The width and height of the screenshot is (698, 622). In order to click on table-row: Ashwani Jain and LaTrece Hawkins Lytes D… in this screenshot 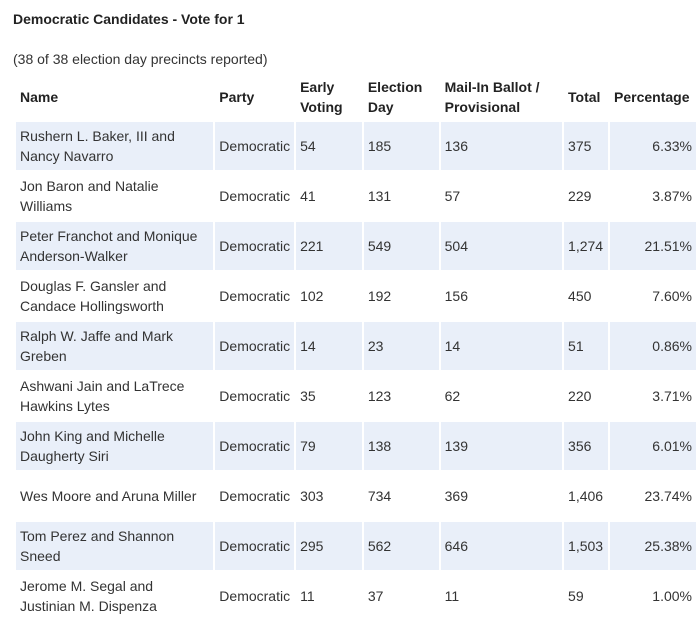, I will do `click(356, 396)`.